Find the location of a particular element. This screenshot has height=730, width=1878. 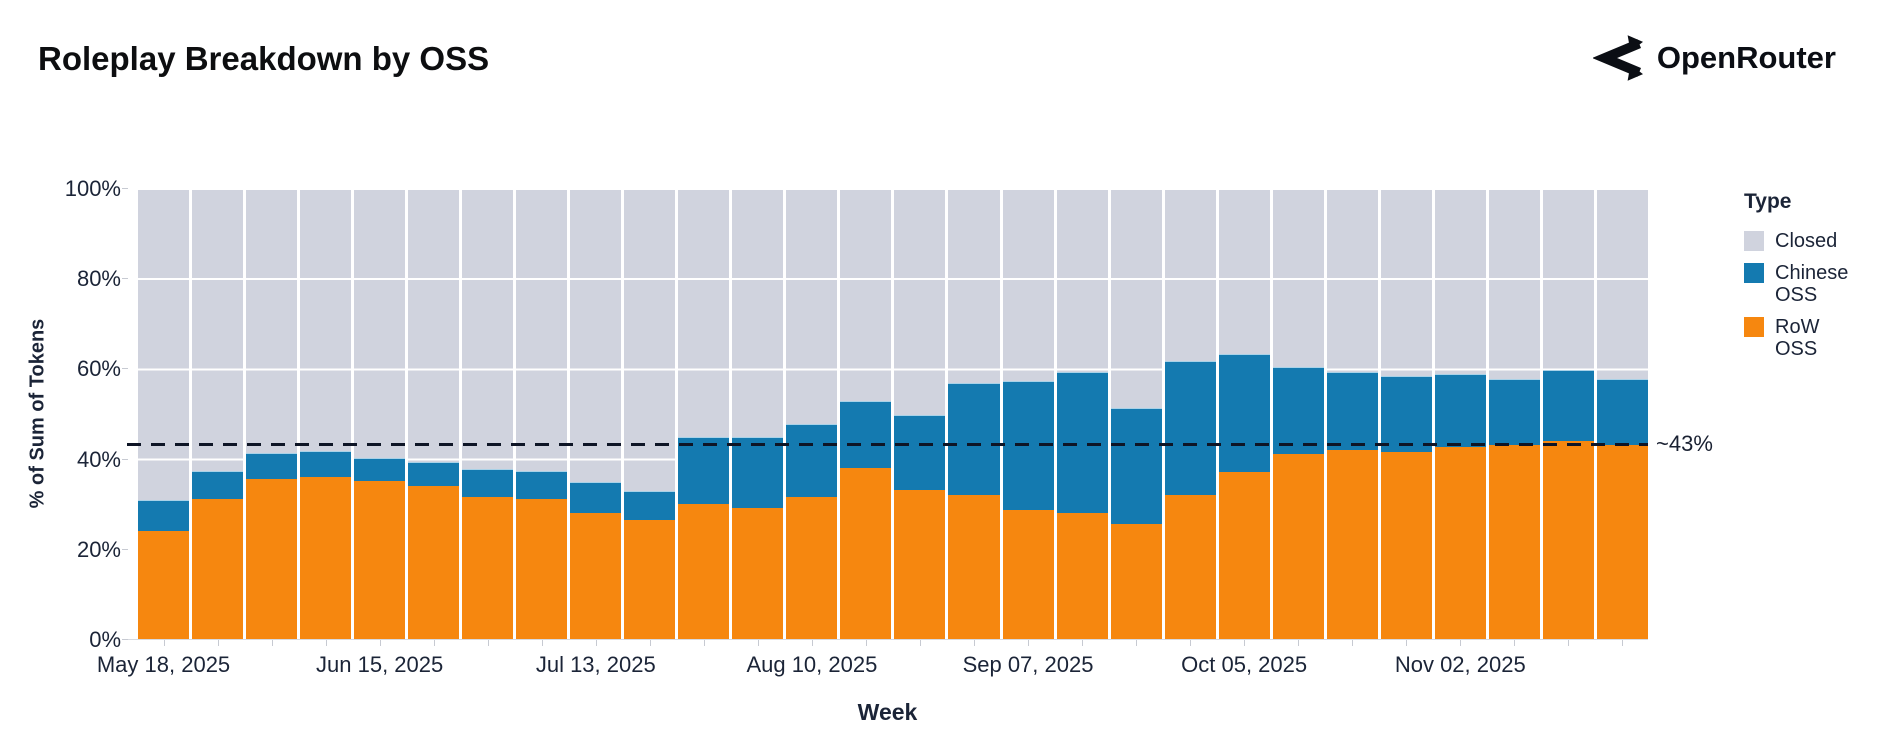

x-axis-title: Week is located at coordinates (887, 712).